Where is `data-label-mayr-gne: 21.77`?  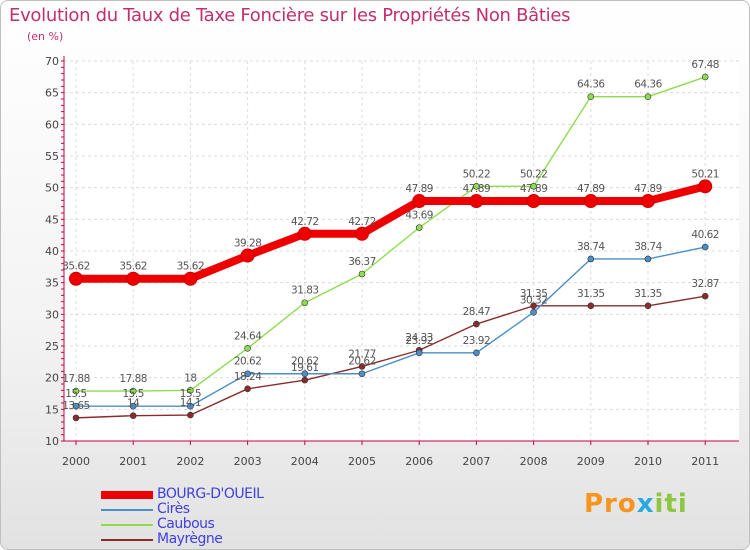
data-label-mayr-gne: 21.77 is located at coordinates (362, 354).